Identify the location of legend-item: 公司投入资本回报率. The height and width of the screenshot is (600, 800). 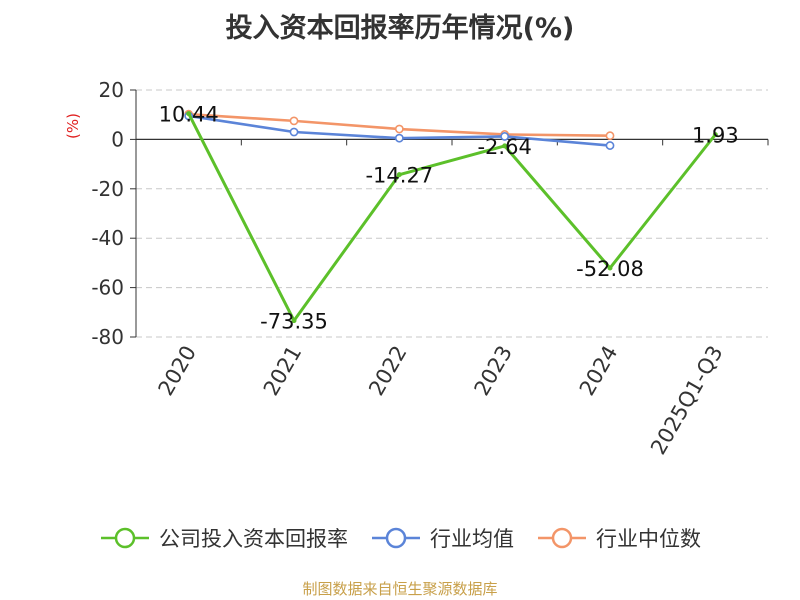
(223, 538).